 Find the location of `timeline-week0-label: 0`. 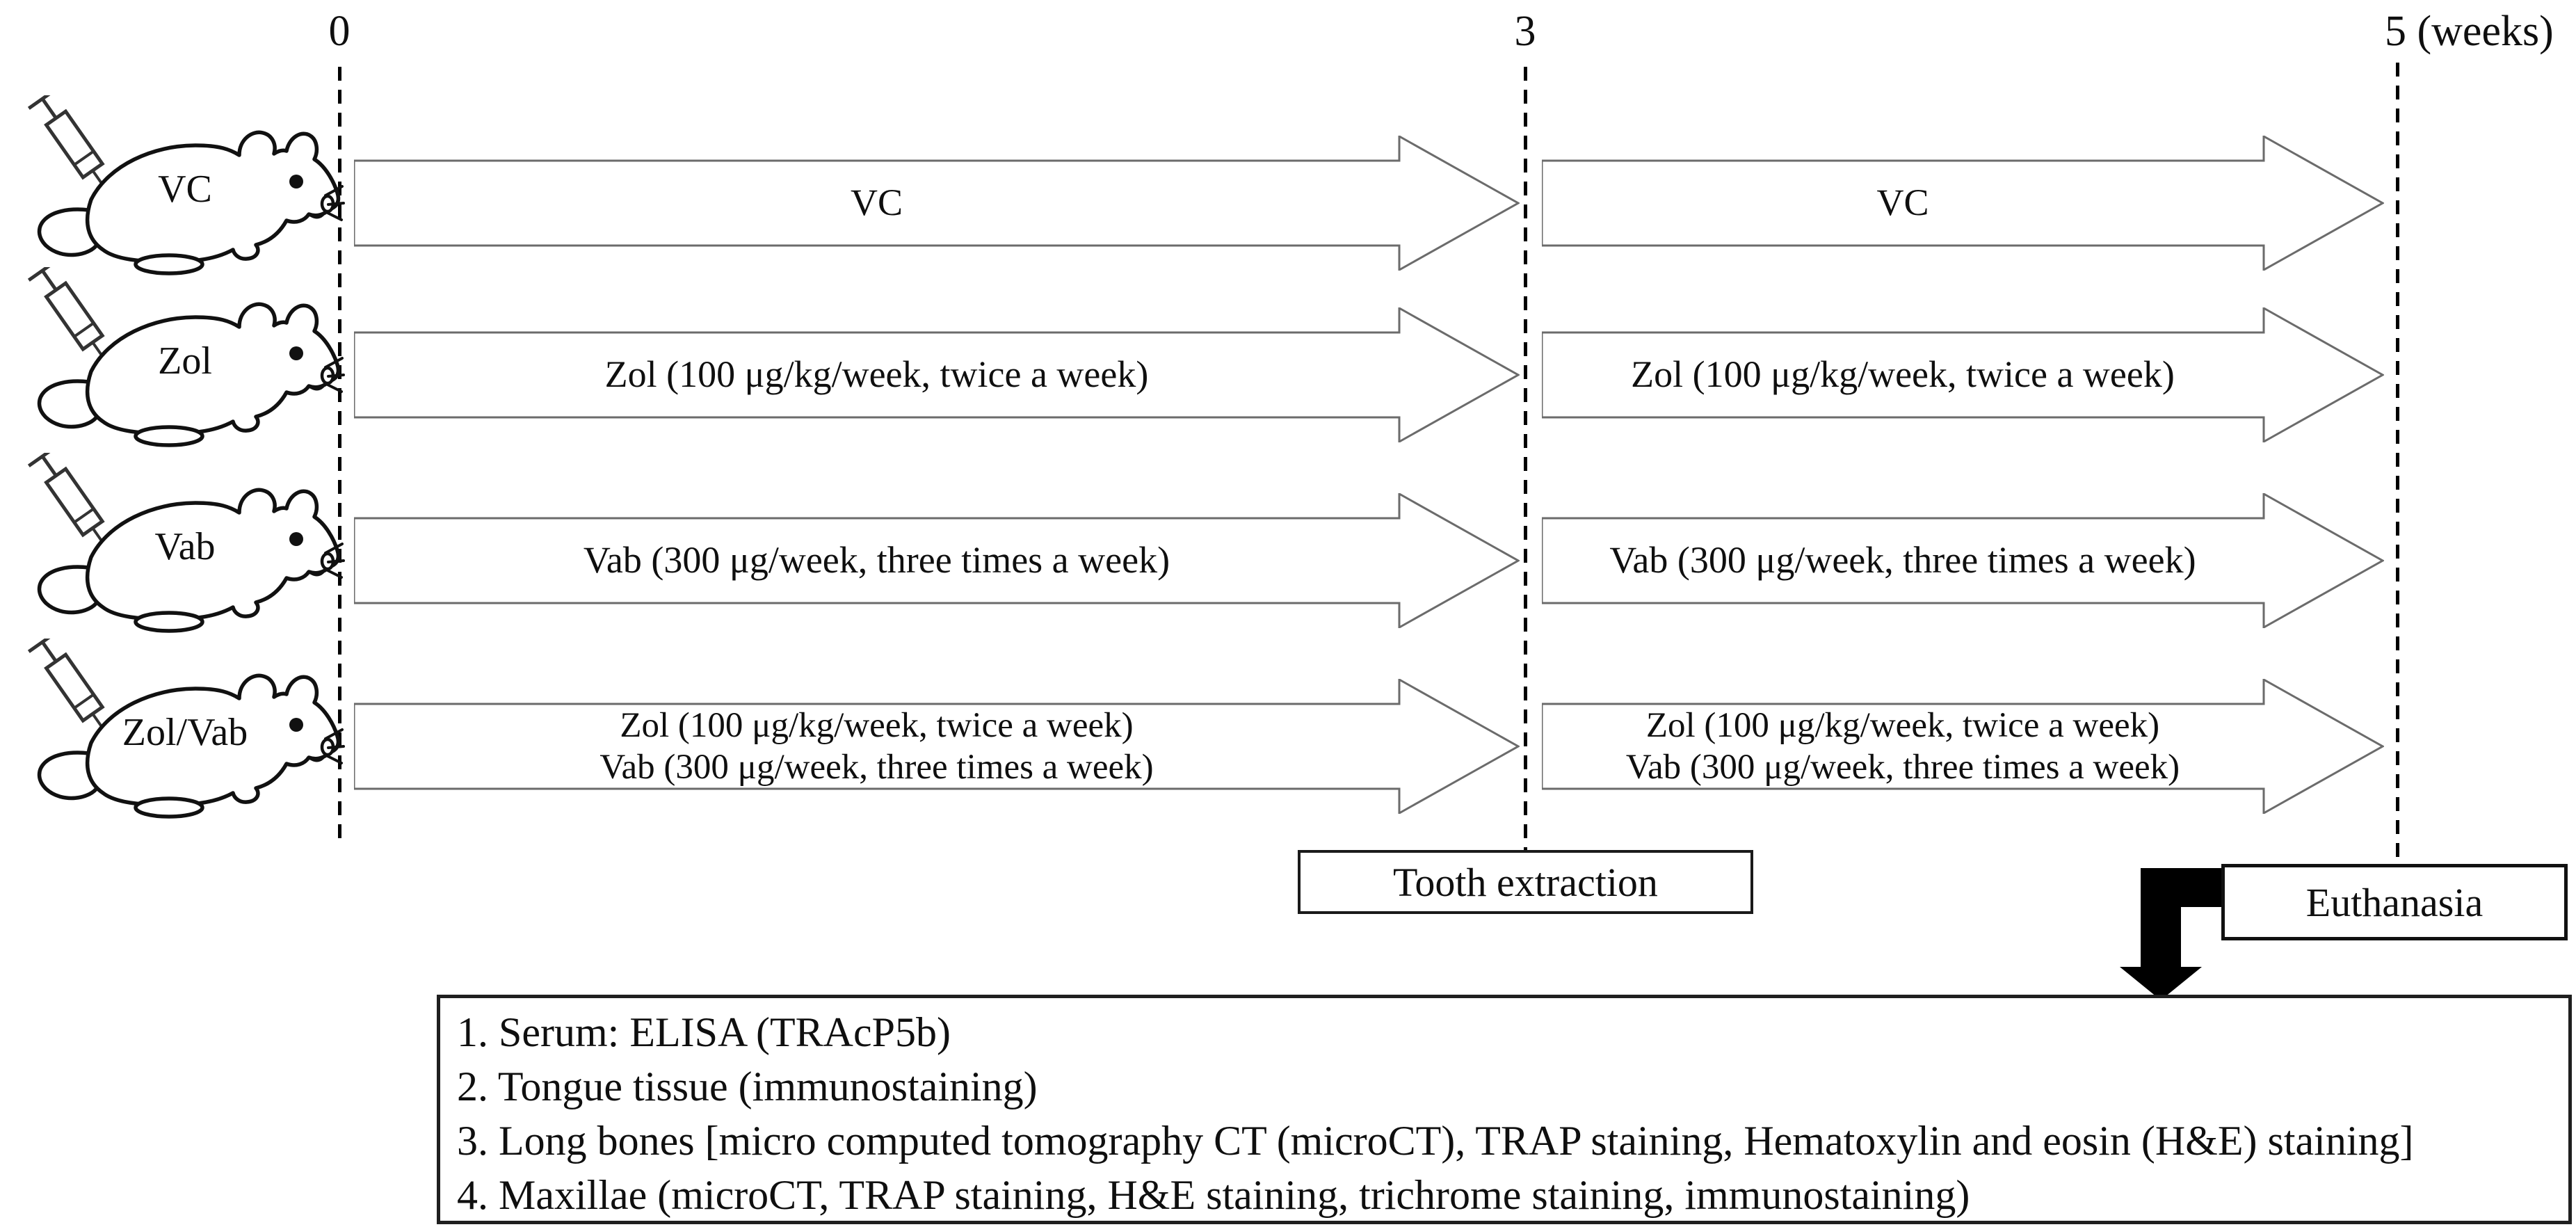

timeline-week0-label: 0 is located at coordinates (340, 31).